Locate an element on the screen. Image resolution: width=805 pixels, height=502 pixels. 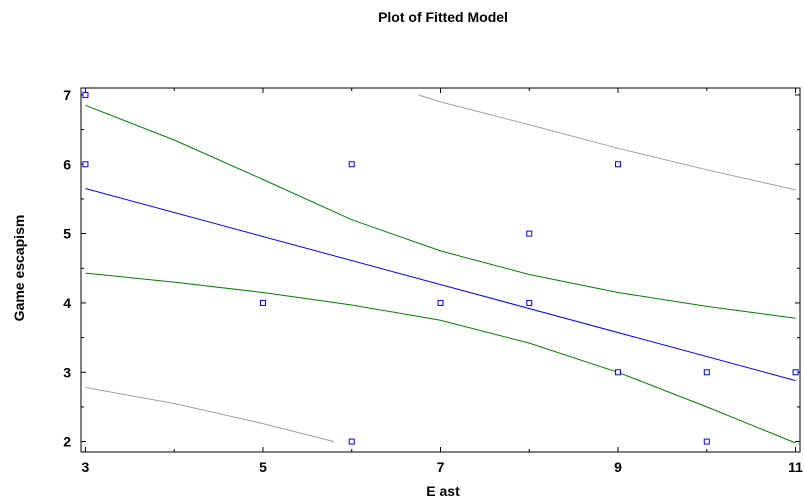
y-tick-label: 4 is located at coordinates (67, 303).